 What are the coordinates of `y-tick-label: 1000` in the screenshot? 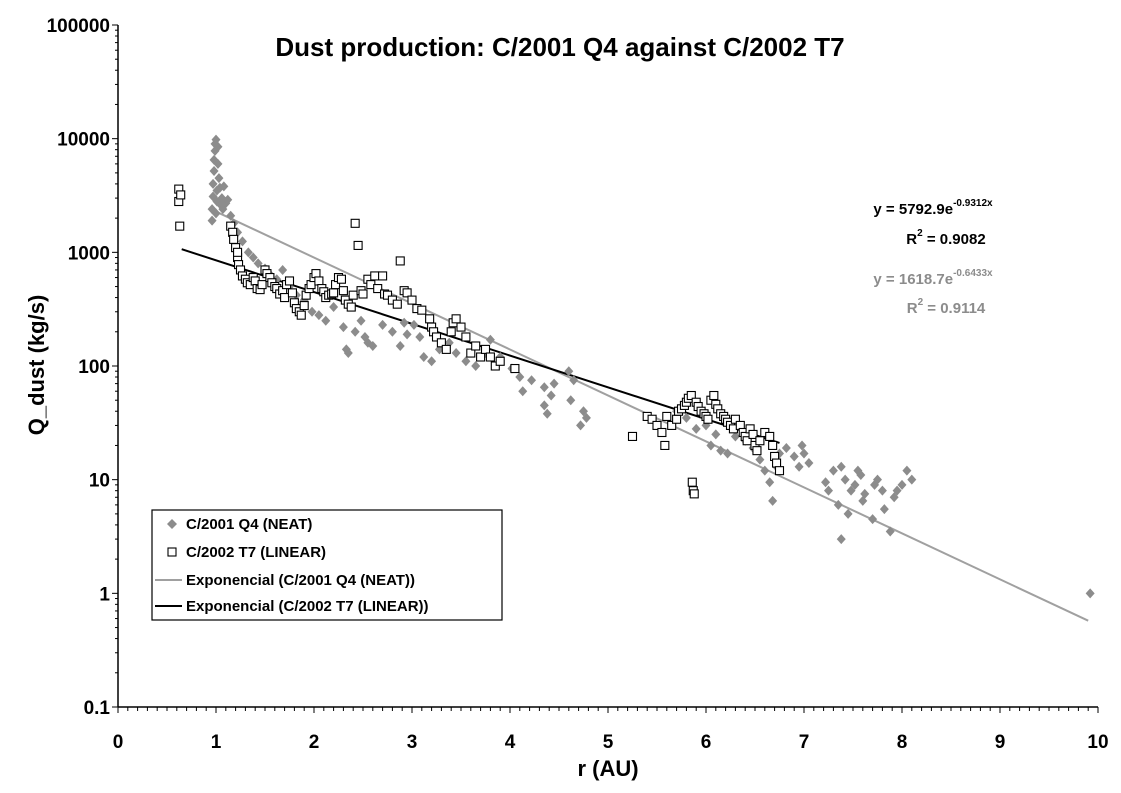 It's located at (89, 253).